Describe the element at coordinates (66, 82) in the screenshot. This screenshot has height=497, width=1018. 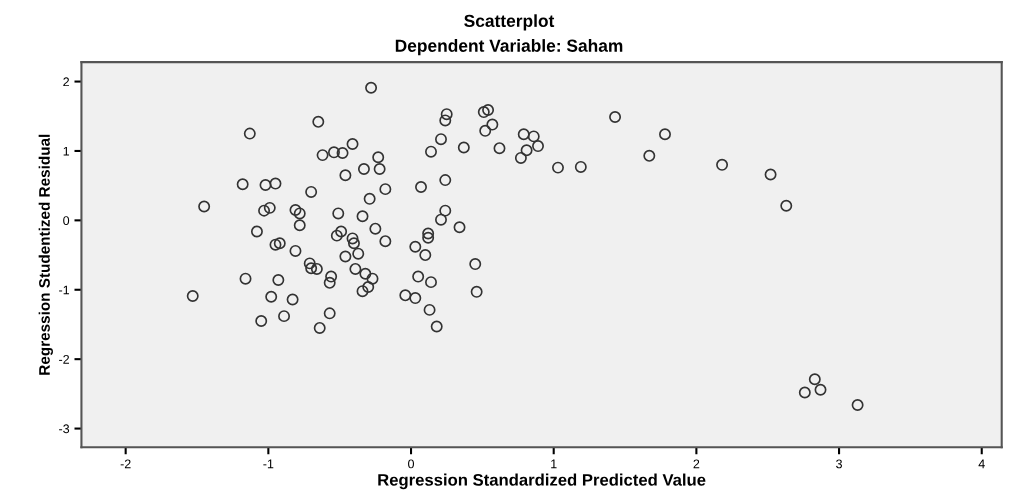
I see `y-tick-label: 2` at that location.